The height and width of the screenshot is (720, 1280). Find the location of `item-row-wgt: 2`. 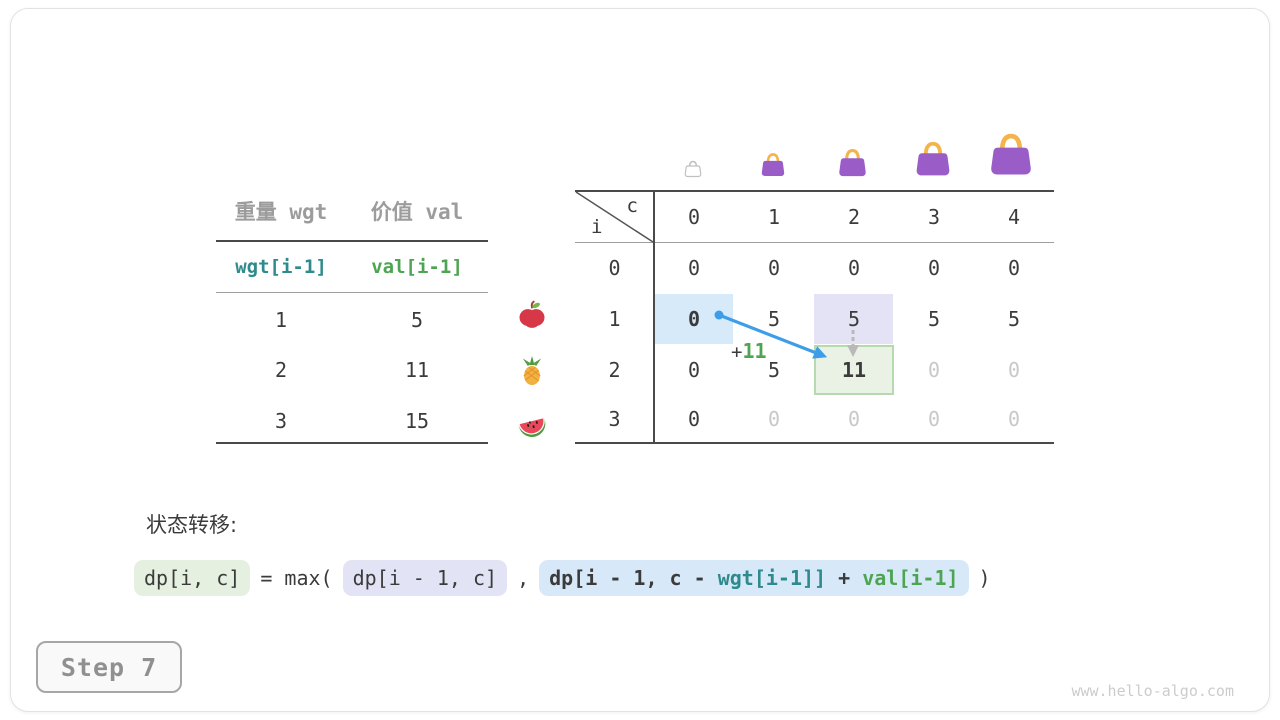

item-row-wgt: 2 is located at coordinates (281, 370).